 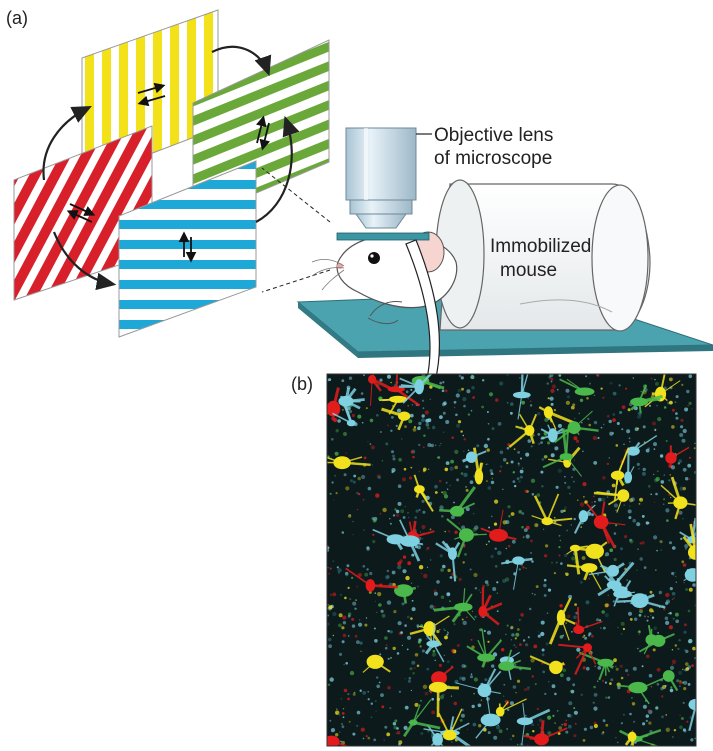 What do you see at coordinates (187, 249) in the screenshot?
I see `blue-grating` at bounding box center [187, 249].